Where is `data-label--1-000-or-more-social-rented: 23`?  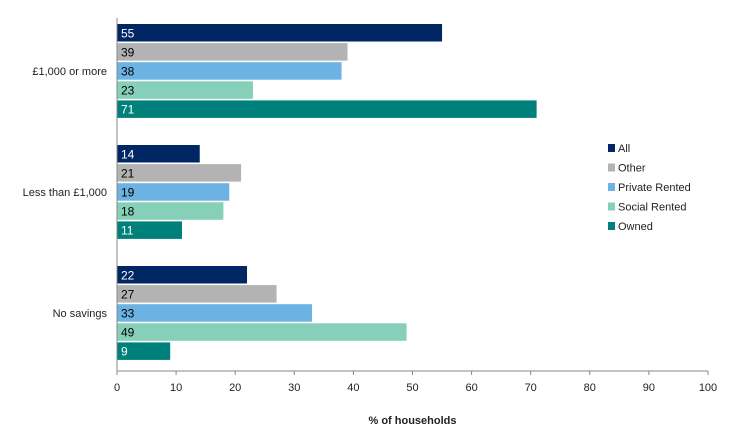
data-label--1-000-or-more-social-rented: 23 is located at coordinates (128, 91).